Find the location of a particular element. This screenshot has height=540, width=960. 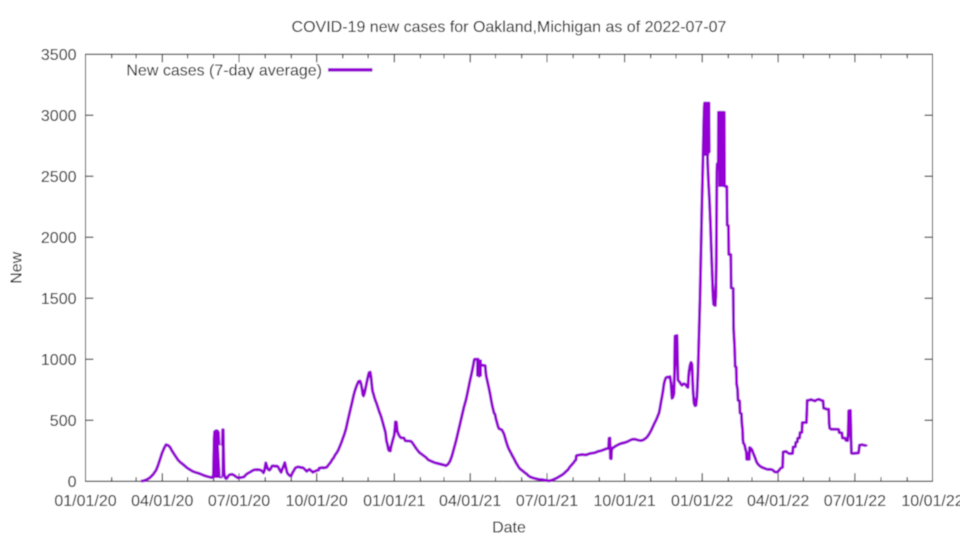

svg-text: 01/01/20 is located at coordinates (85, 501).